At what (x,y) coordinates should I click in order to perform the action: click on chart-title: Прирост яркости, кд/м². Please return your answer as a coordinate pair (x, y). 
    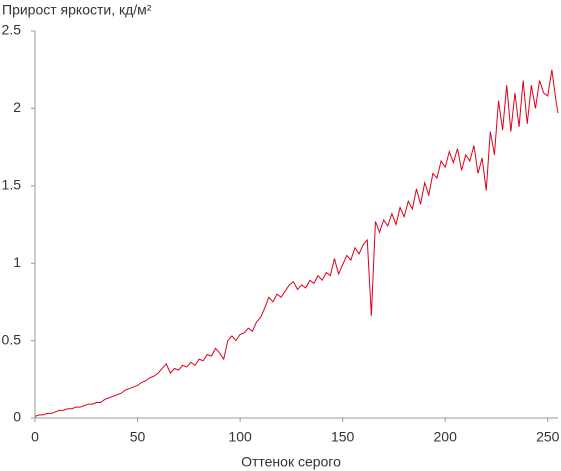
    Looking at the image, I should click on (77, 10).